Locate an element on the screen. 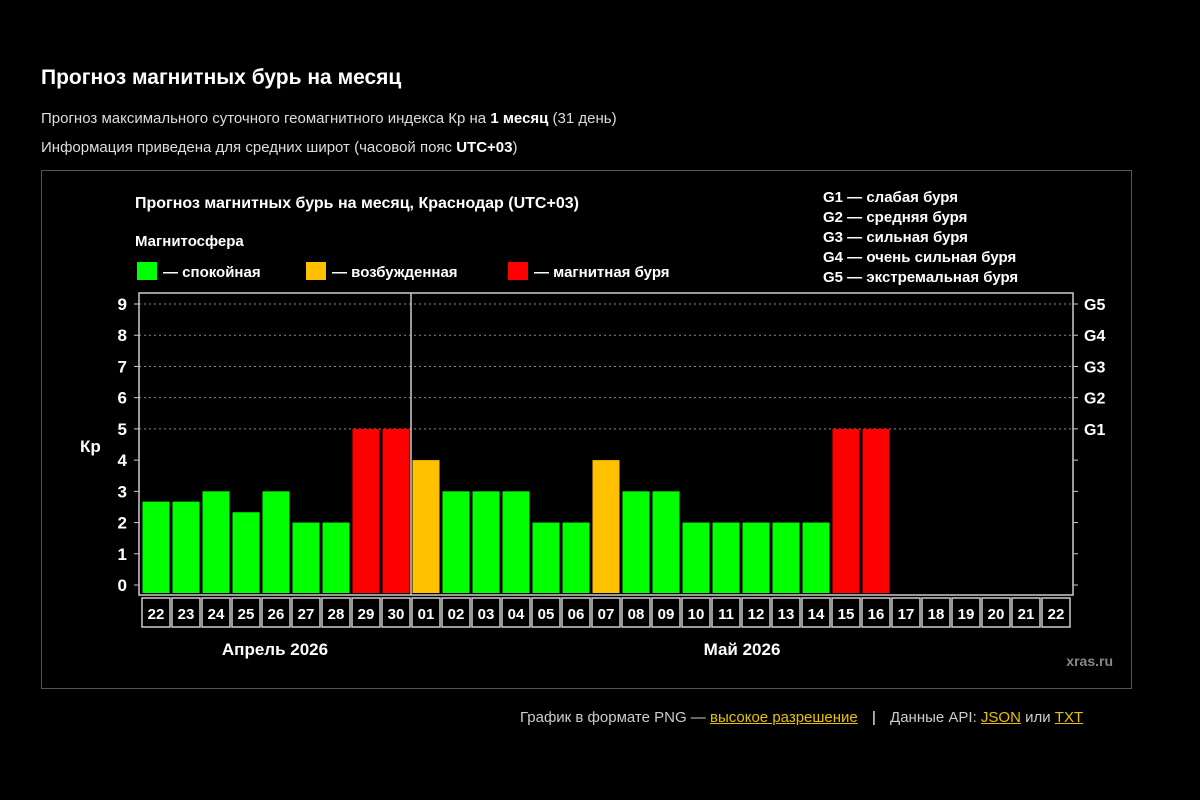  day-label: 14 is located at coordinates (816, 614).